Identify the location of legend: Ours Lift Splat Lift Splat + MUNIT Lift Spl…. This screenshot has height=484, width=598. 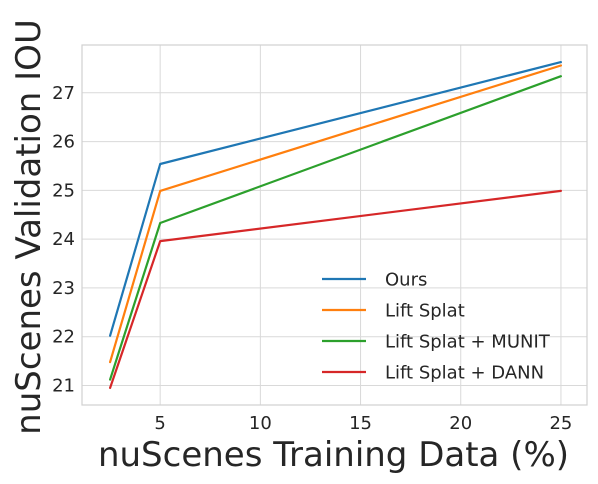
(436, 327).